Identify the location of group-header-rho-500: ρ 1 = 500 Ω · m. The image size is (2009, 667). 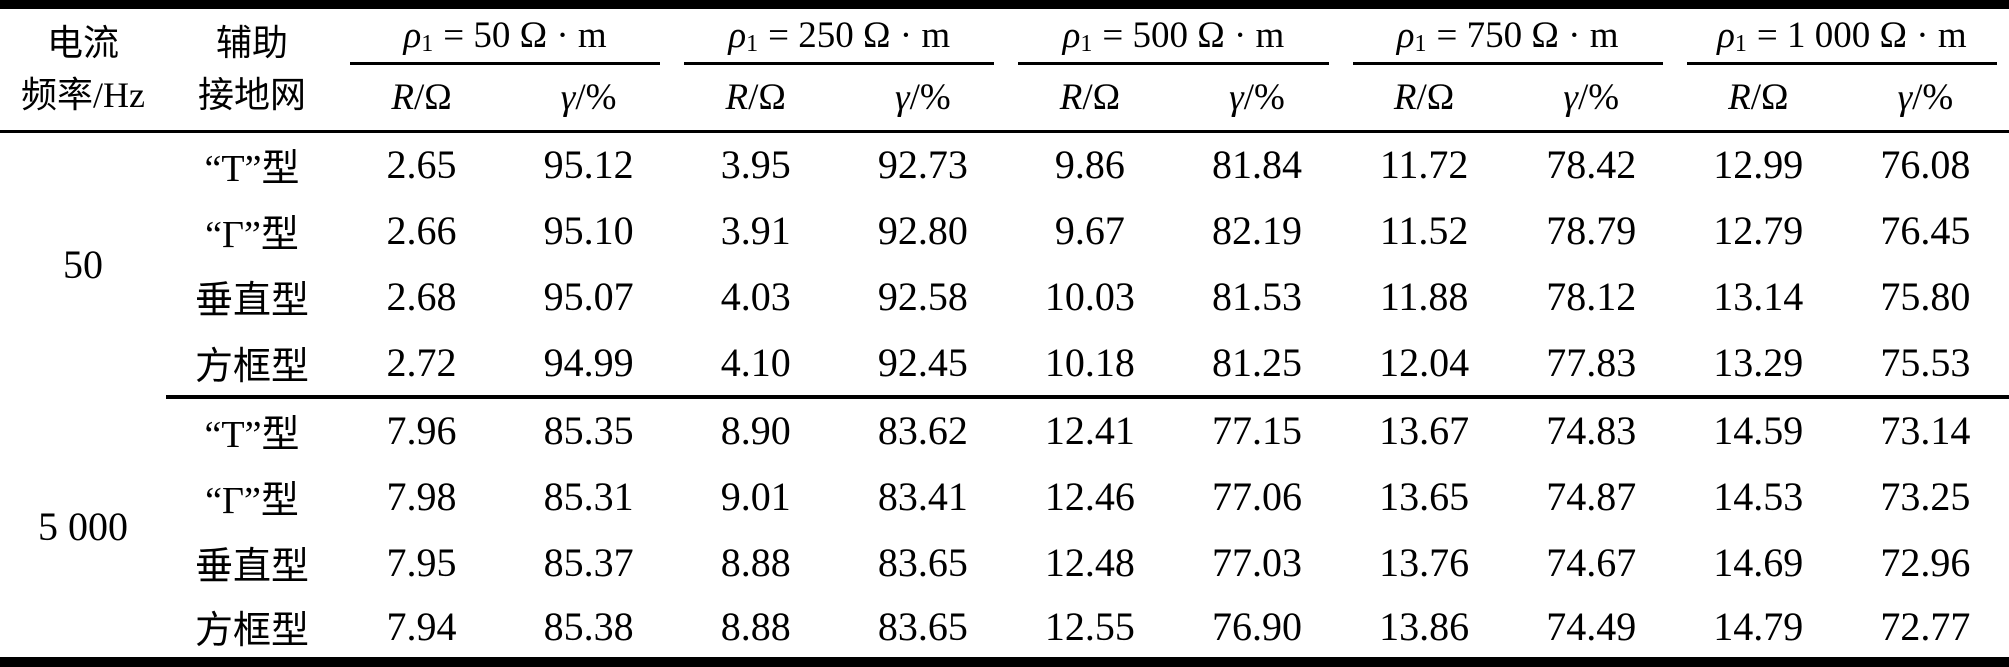
(1173, 35).